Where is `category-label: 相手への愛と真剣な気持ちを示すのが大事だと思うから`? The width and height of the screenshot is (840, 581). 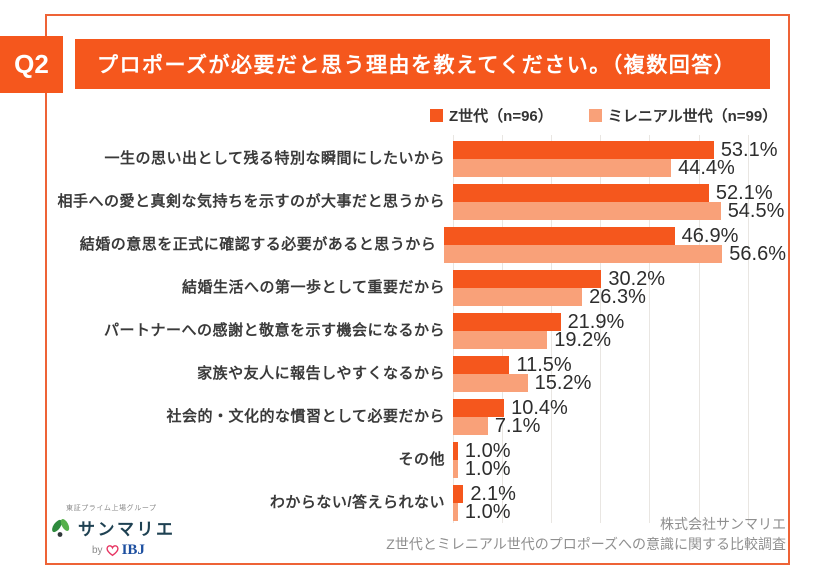 category-label: 相手への愛と真剣な気持ちを示すのが大事だと思うから is located at coordinates (251, 201).